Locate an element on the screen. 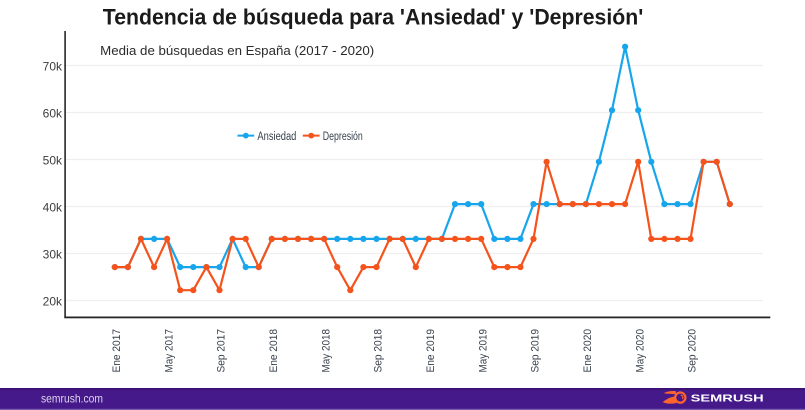  svg-text: Ansiedad is located at coordinates (276, 137).